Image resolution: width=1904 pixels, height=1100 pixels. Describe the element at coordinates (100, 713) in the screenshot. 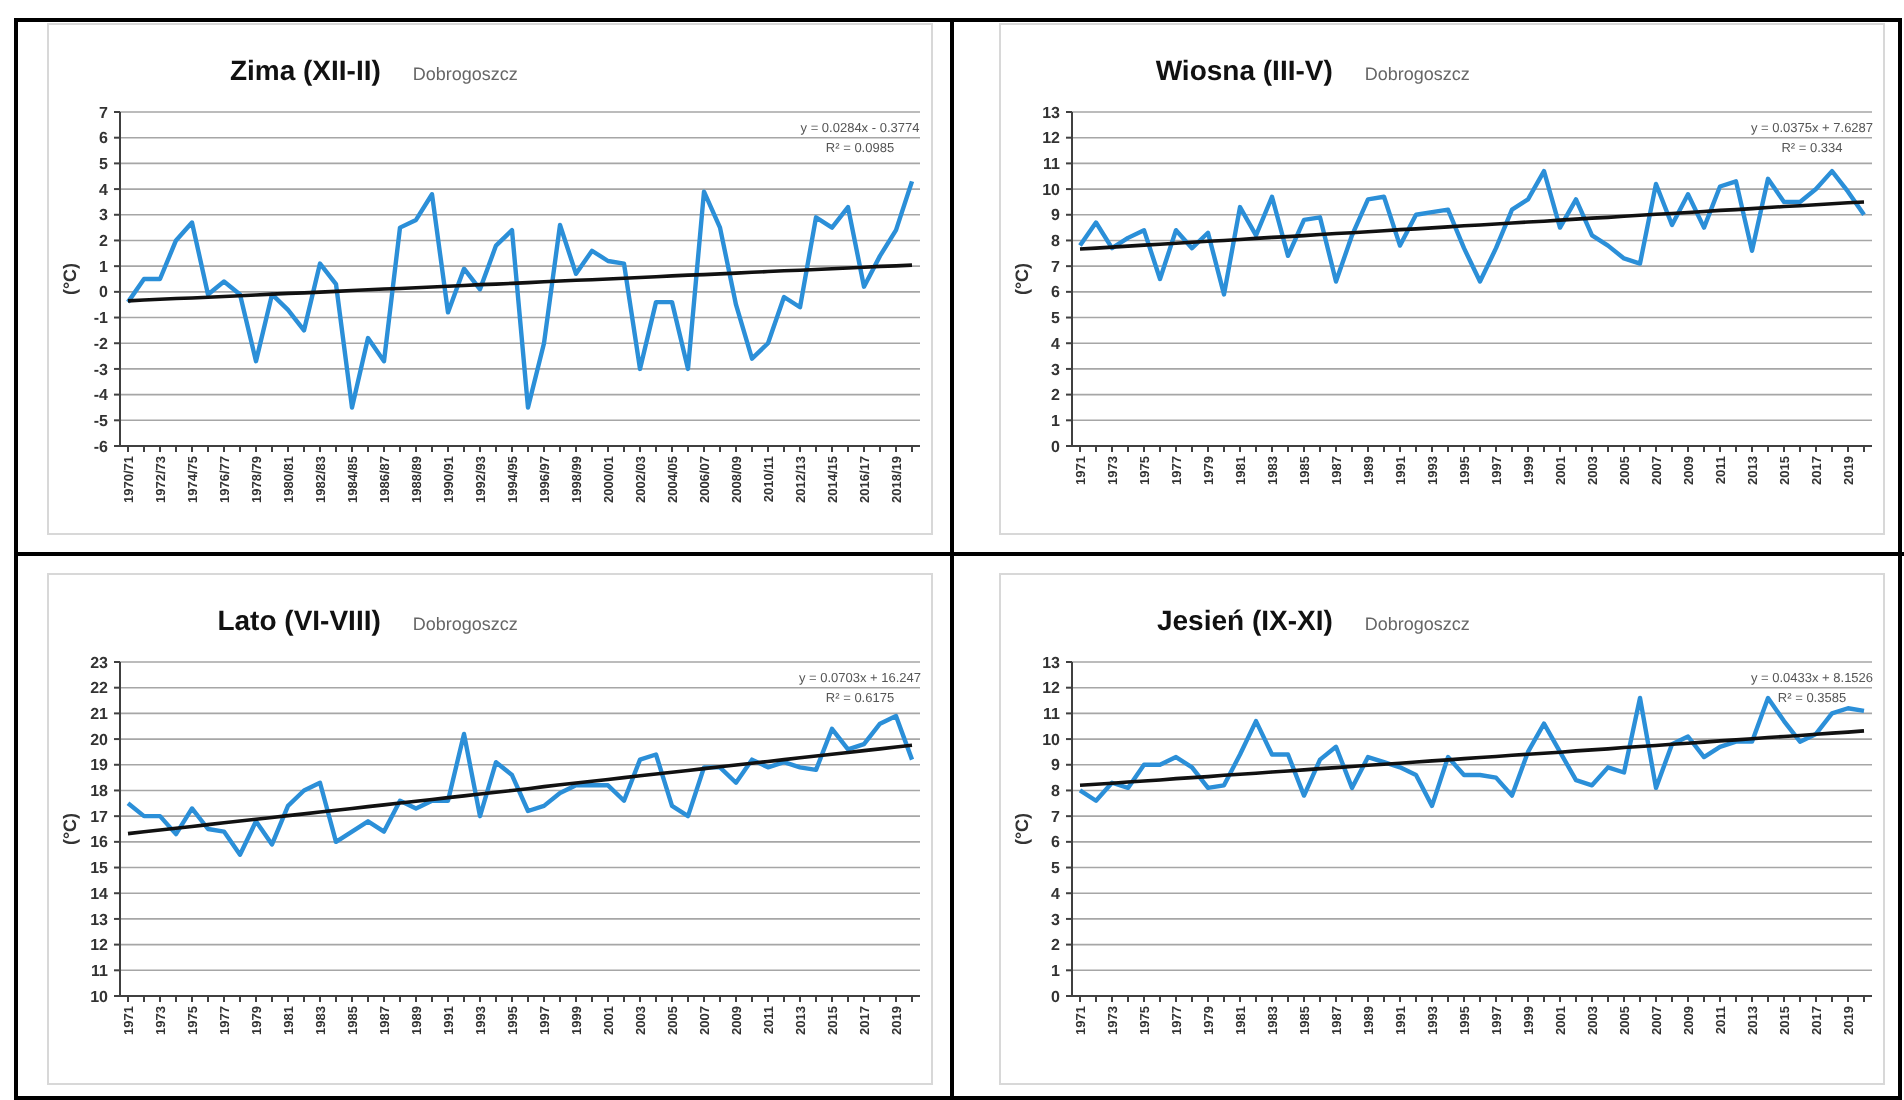

I see `y-tick-label: 21` at that location.